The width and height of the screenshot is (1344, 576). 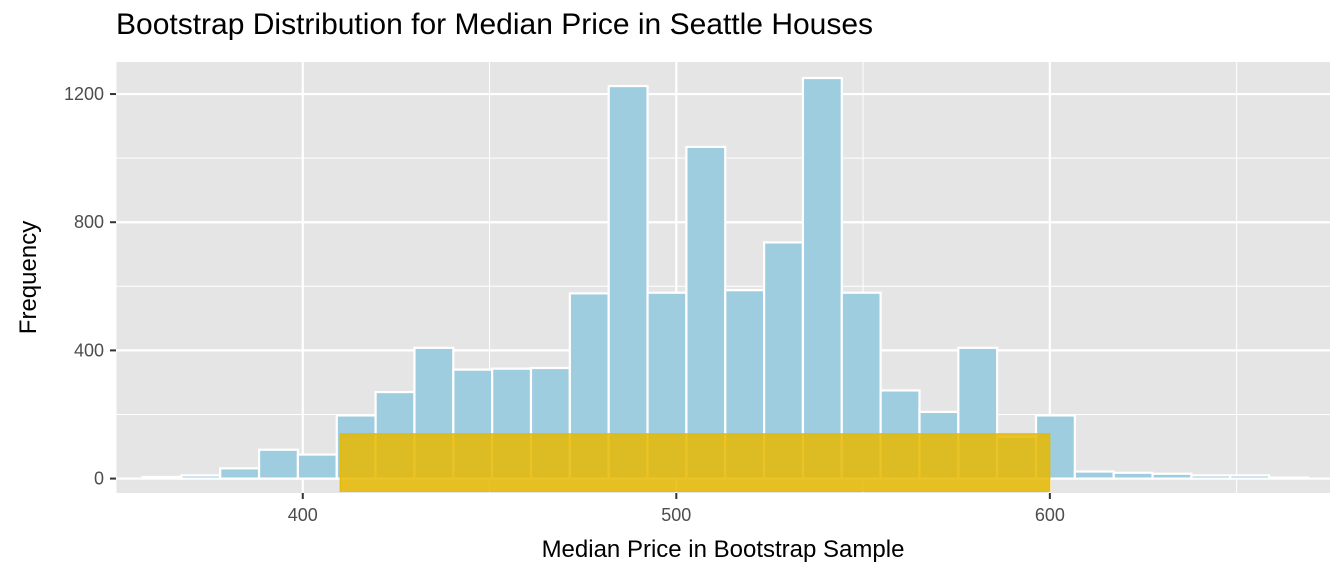 I want to click on x-tick-label: 600, so click(x=1050, y=515).